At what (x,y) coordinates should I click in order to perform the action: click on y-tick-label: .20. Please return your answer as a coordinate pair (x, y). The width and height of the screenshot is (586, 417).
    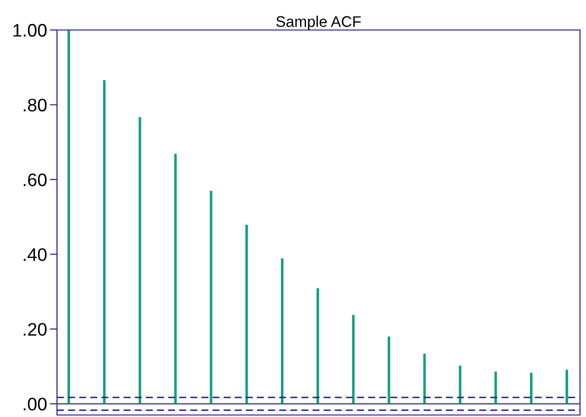
    Looking at the image, I should click on (35, 329).